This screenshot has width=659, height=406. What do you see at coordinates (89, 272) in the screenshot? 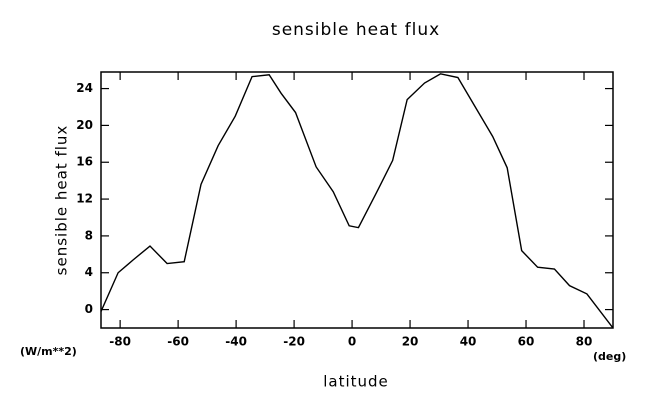
I see `y-tick-label: 4` at bounding box center [89, 272].